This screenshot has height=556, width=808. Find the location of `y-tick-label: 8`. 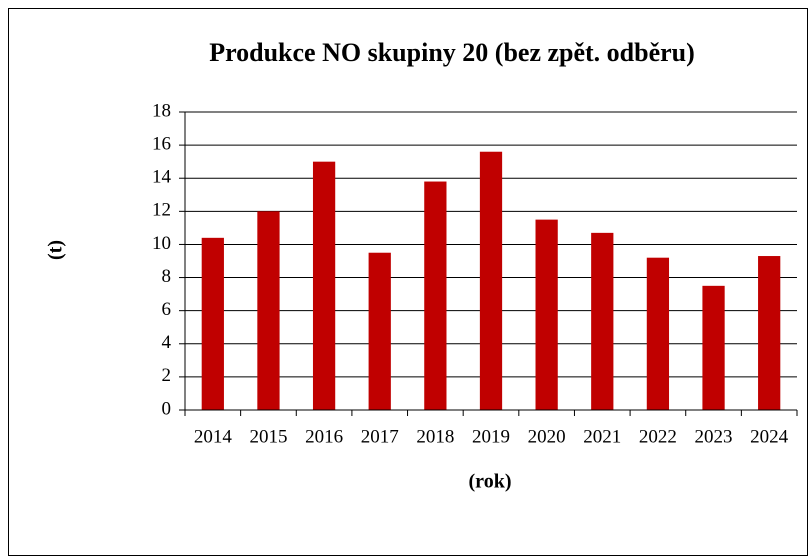

y-tick-label: 8 is located at coordinates (167, 276).